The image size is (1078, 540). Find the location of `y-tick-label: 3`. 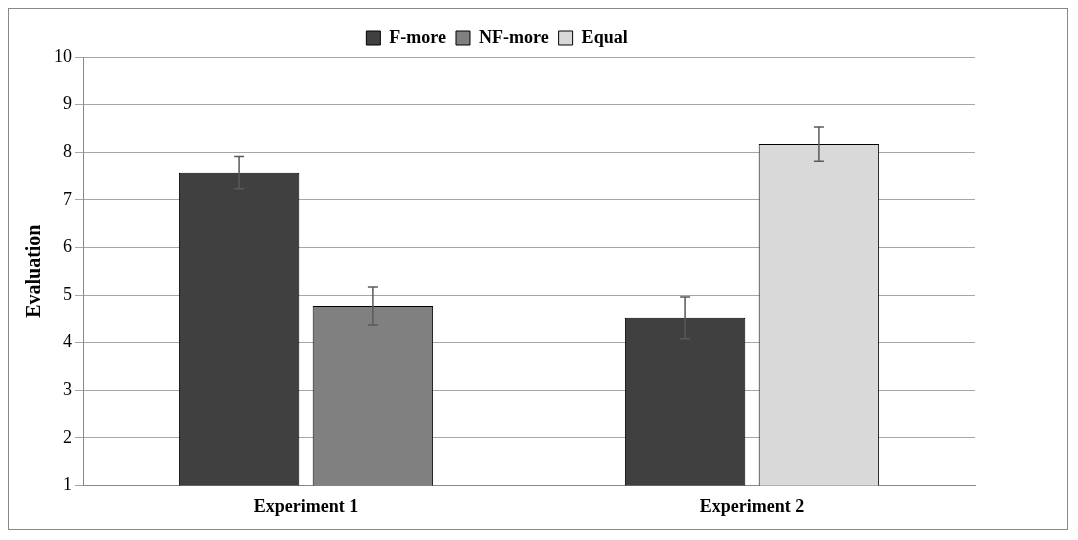

y-tick-label: 3 is located at coordinates (67, 388).